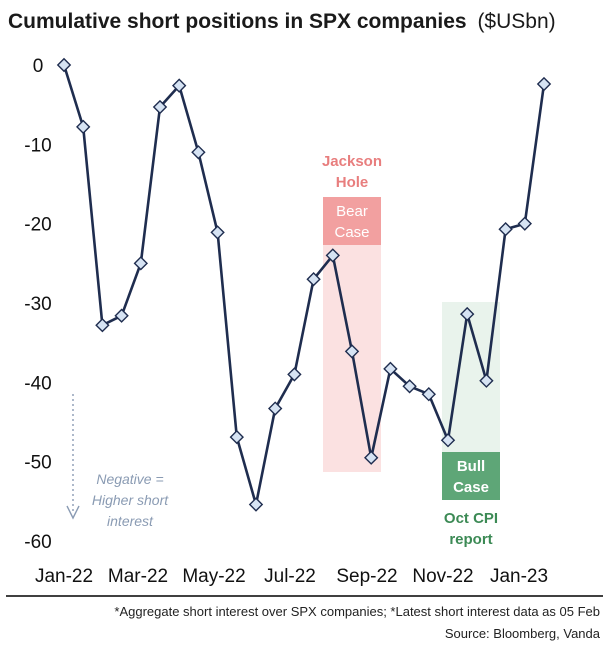 Image resolution: width=609 pixels, height=651 pixels. I want to click on bull-case-label: Bull Case, so click(471, 477).